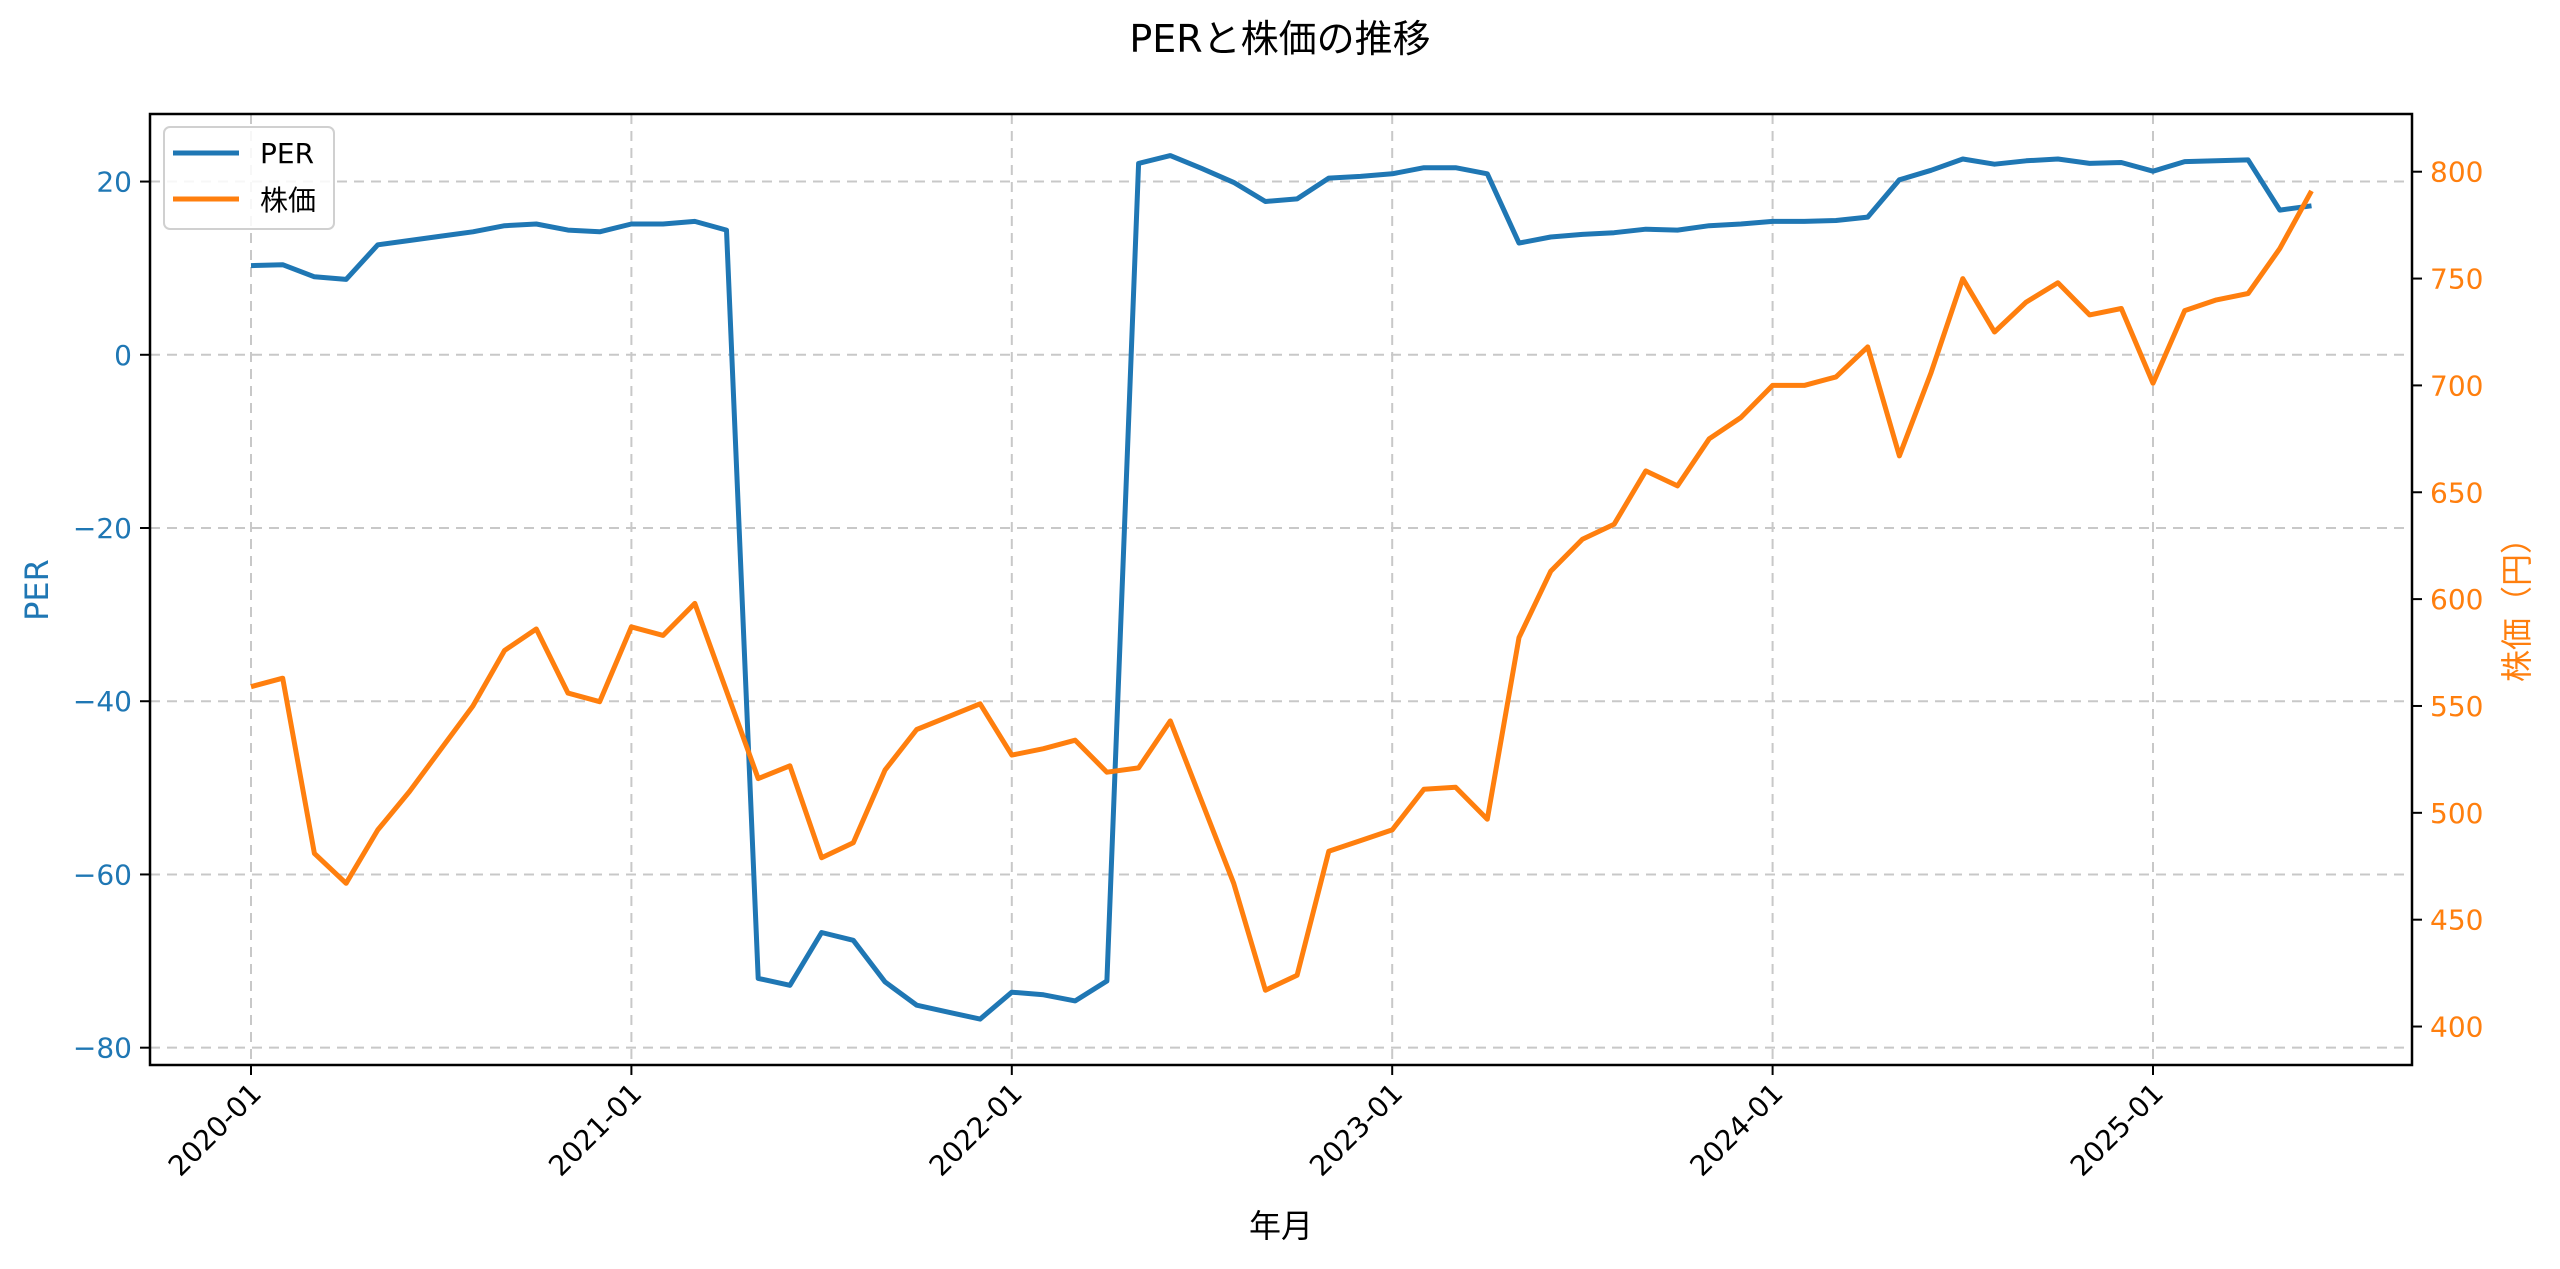  I want to click on right-tick-label: 650, so click(2456, 492).